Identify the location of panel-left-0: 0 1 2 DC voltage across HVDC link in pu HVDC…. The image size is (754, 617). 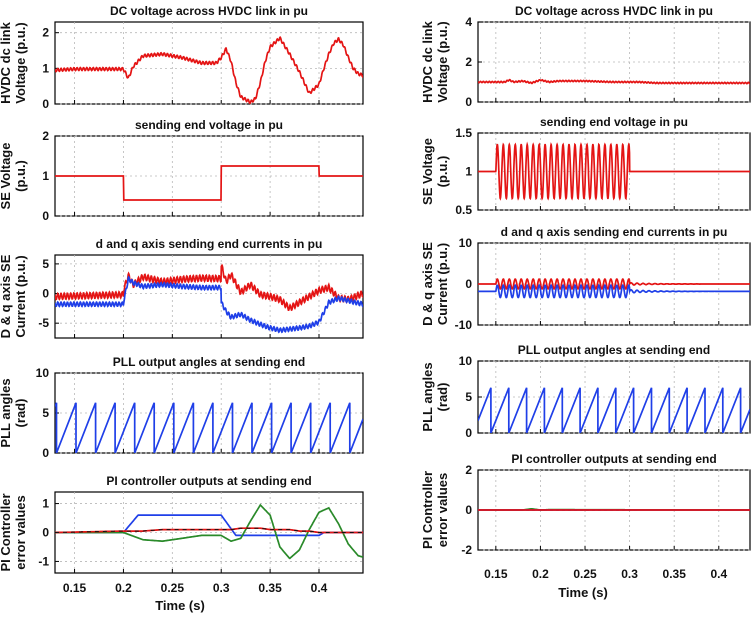
(182, 57).